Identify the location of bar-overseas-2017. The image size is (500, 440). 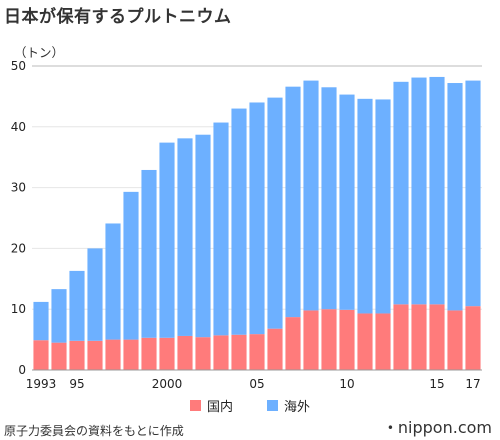
(473, 193).